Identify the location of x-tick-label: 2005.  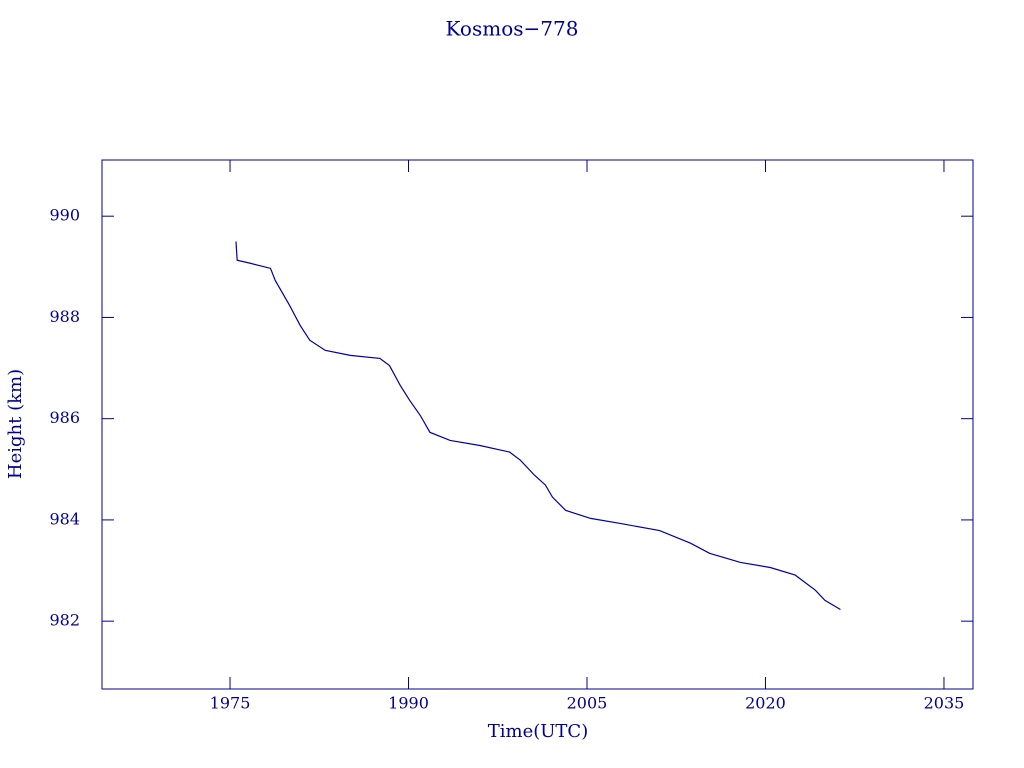
(587, 703).